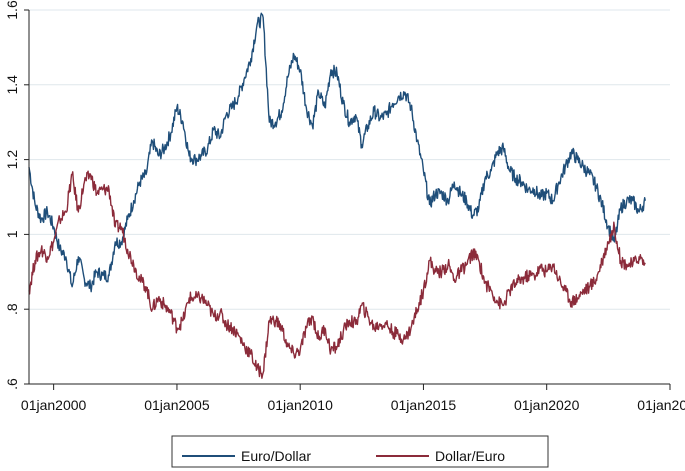  Describe the element at coordinates (300, 405) in the screenshot. I see `x-tick-label: 01jan2010` at that location.